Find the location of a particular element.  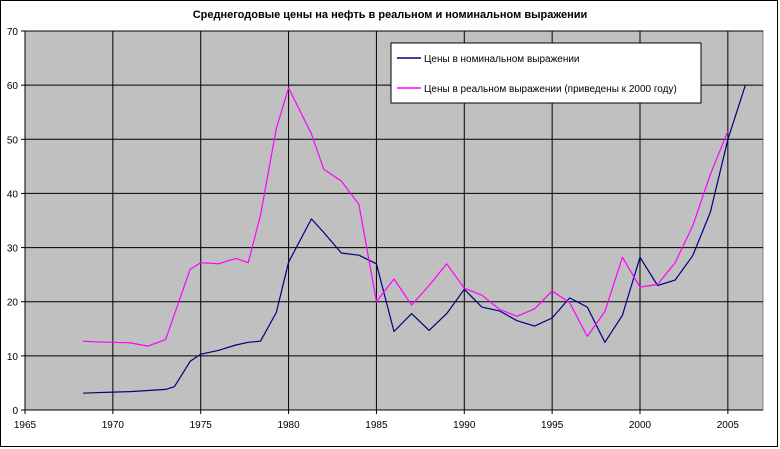

x-tick-label: 1995 is located at coordinates (552, 425).